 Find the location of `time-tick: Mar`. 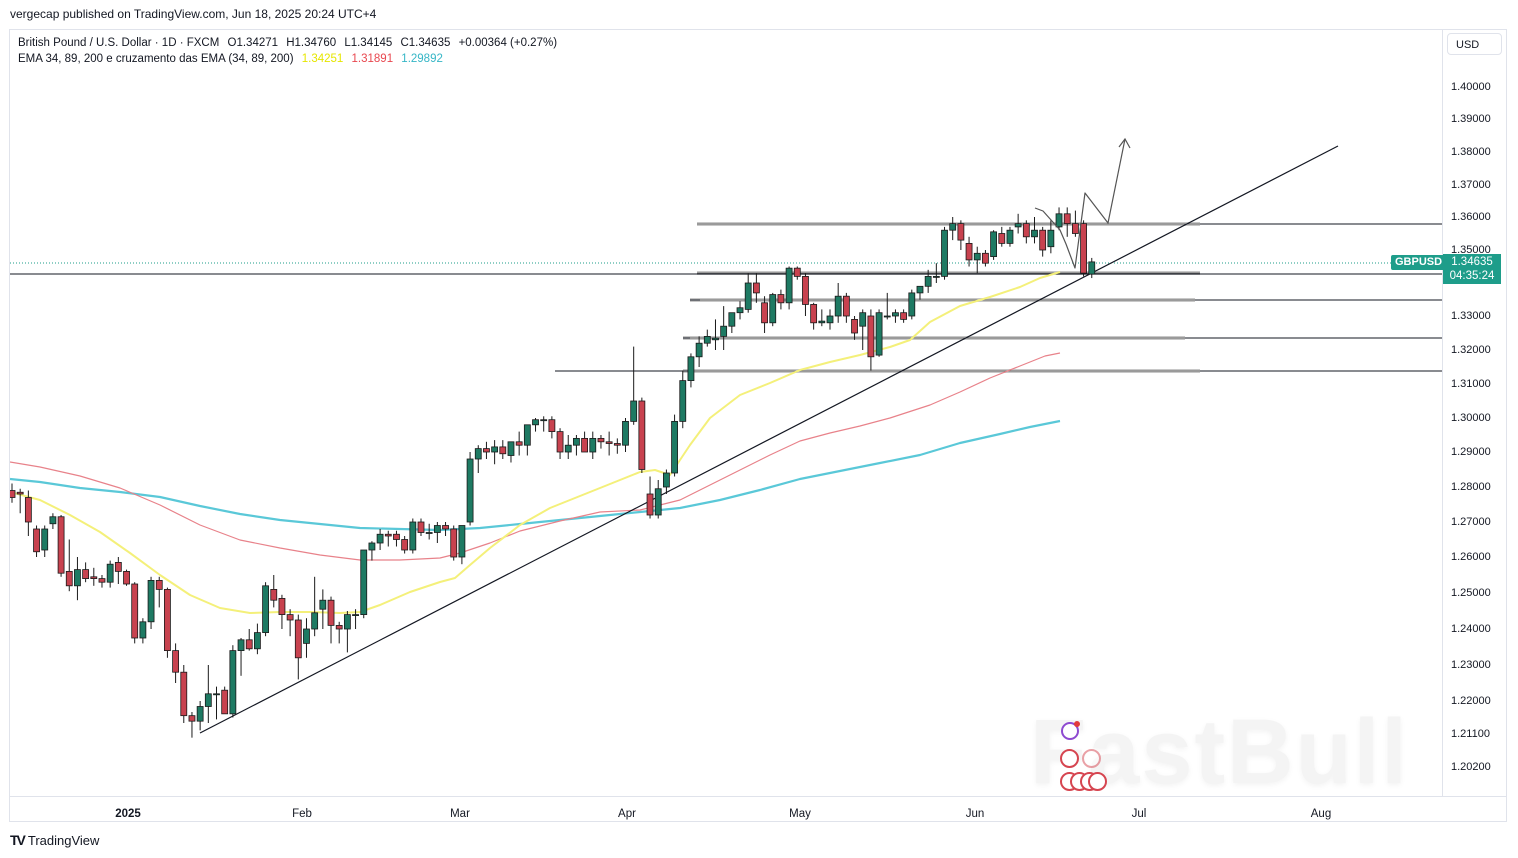

time-tick: Mar is located at coordinates (460, 814).